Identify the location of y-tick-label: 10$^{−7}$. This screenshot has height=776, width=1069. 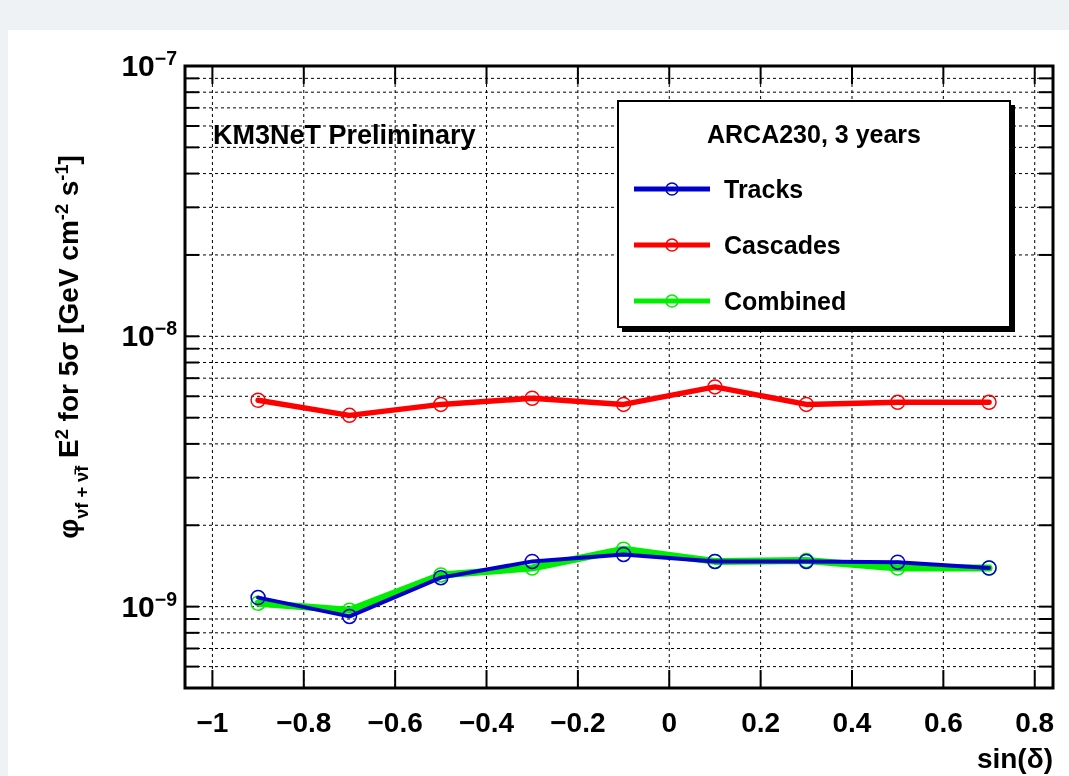
(149, 64).